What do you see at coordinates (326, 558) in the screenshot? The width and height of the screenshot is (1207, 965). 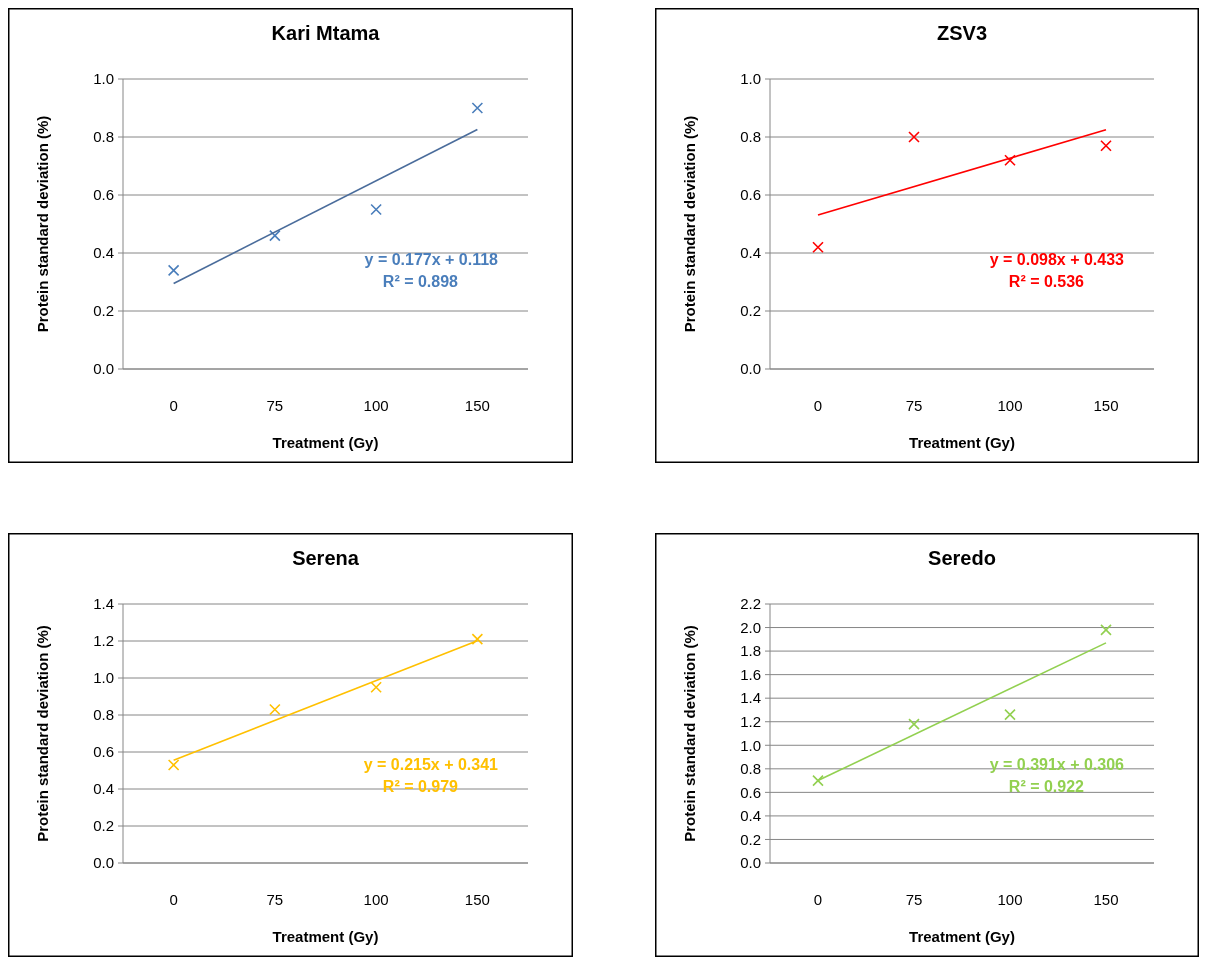 I see `chart-title: Serena` at bounding box center [326, 558].